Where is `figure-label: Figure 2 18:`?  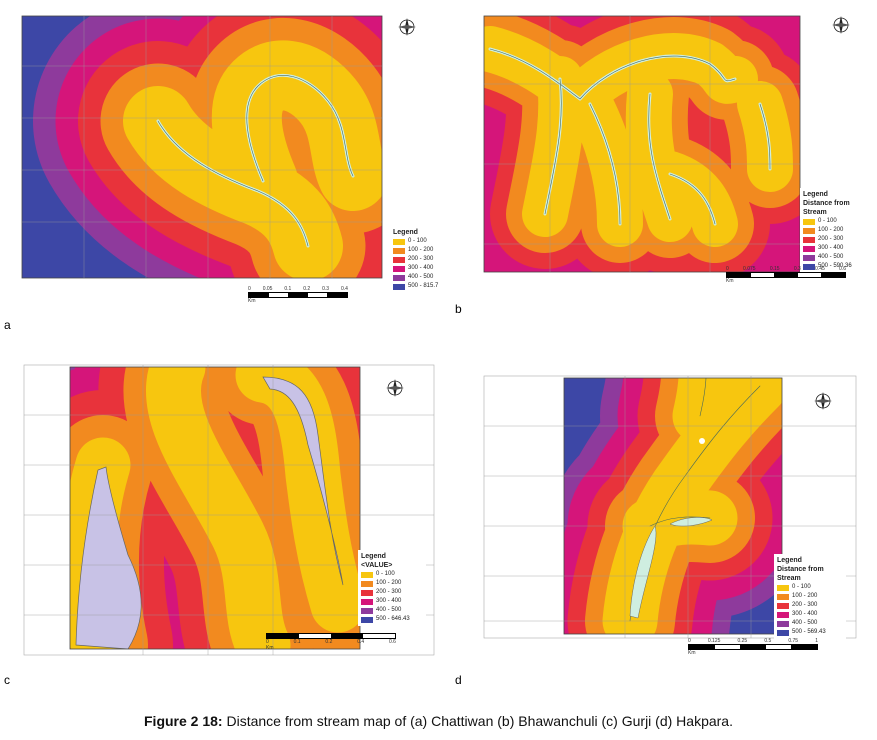
figure-label: Figure 2 18: is located at coordinates (183, 721).